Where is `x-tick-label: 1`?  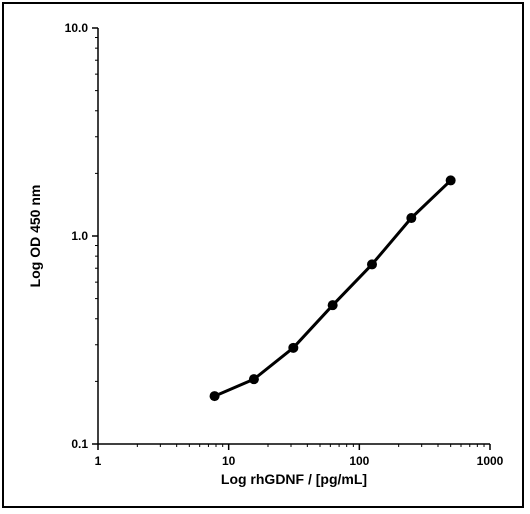 x-tick-label: 1 is located at coordinates (98, 461).